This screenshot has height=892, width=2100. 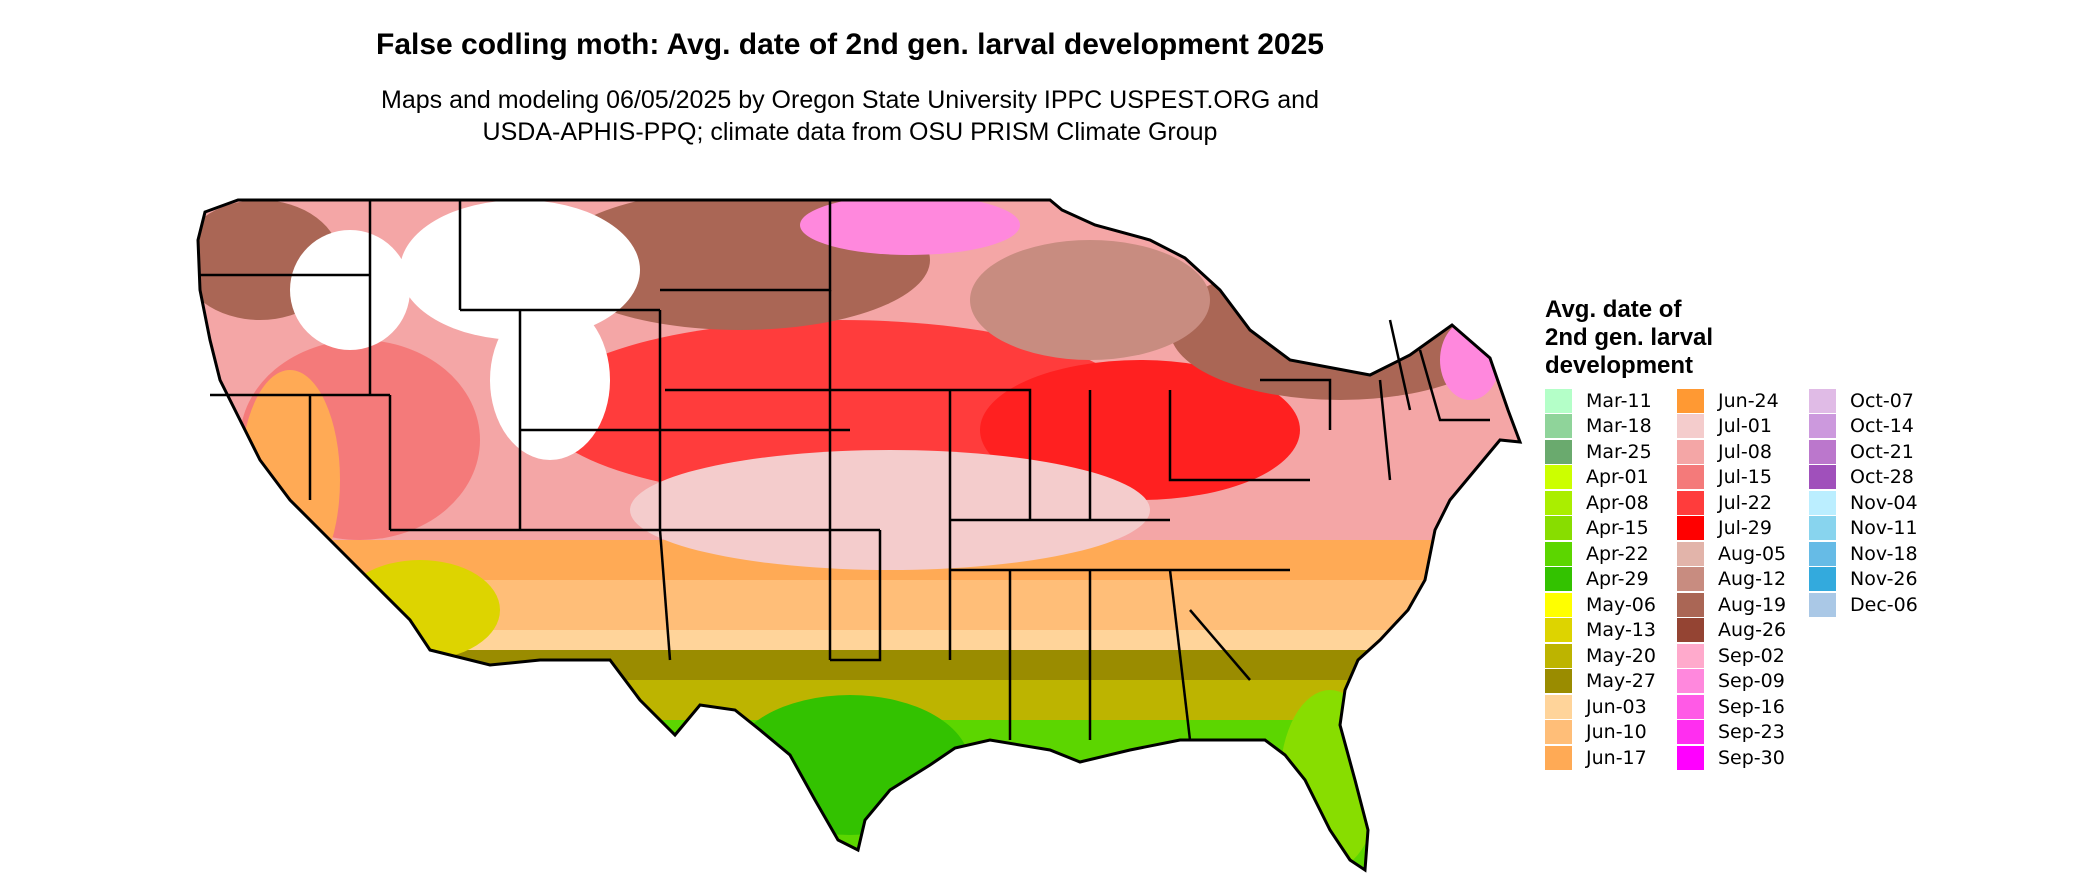 What do you see at coordinates (1748, 400) in the screenshot?
I see `legend-label: Jun-24` at bounding box center [1748, 400].